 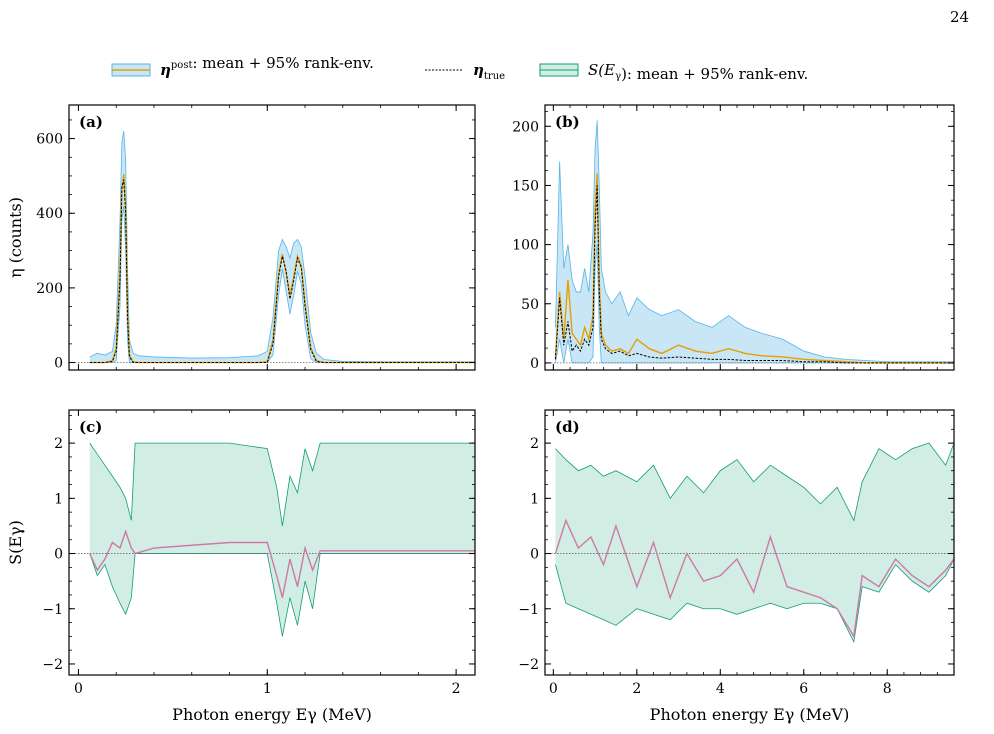 What do you see at coordinates (803, 689) in the screenshot?
I see `xtick-label-3-3: 6` at bounding box center [803, 689].